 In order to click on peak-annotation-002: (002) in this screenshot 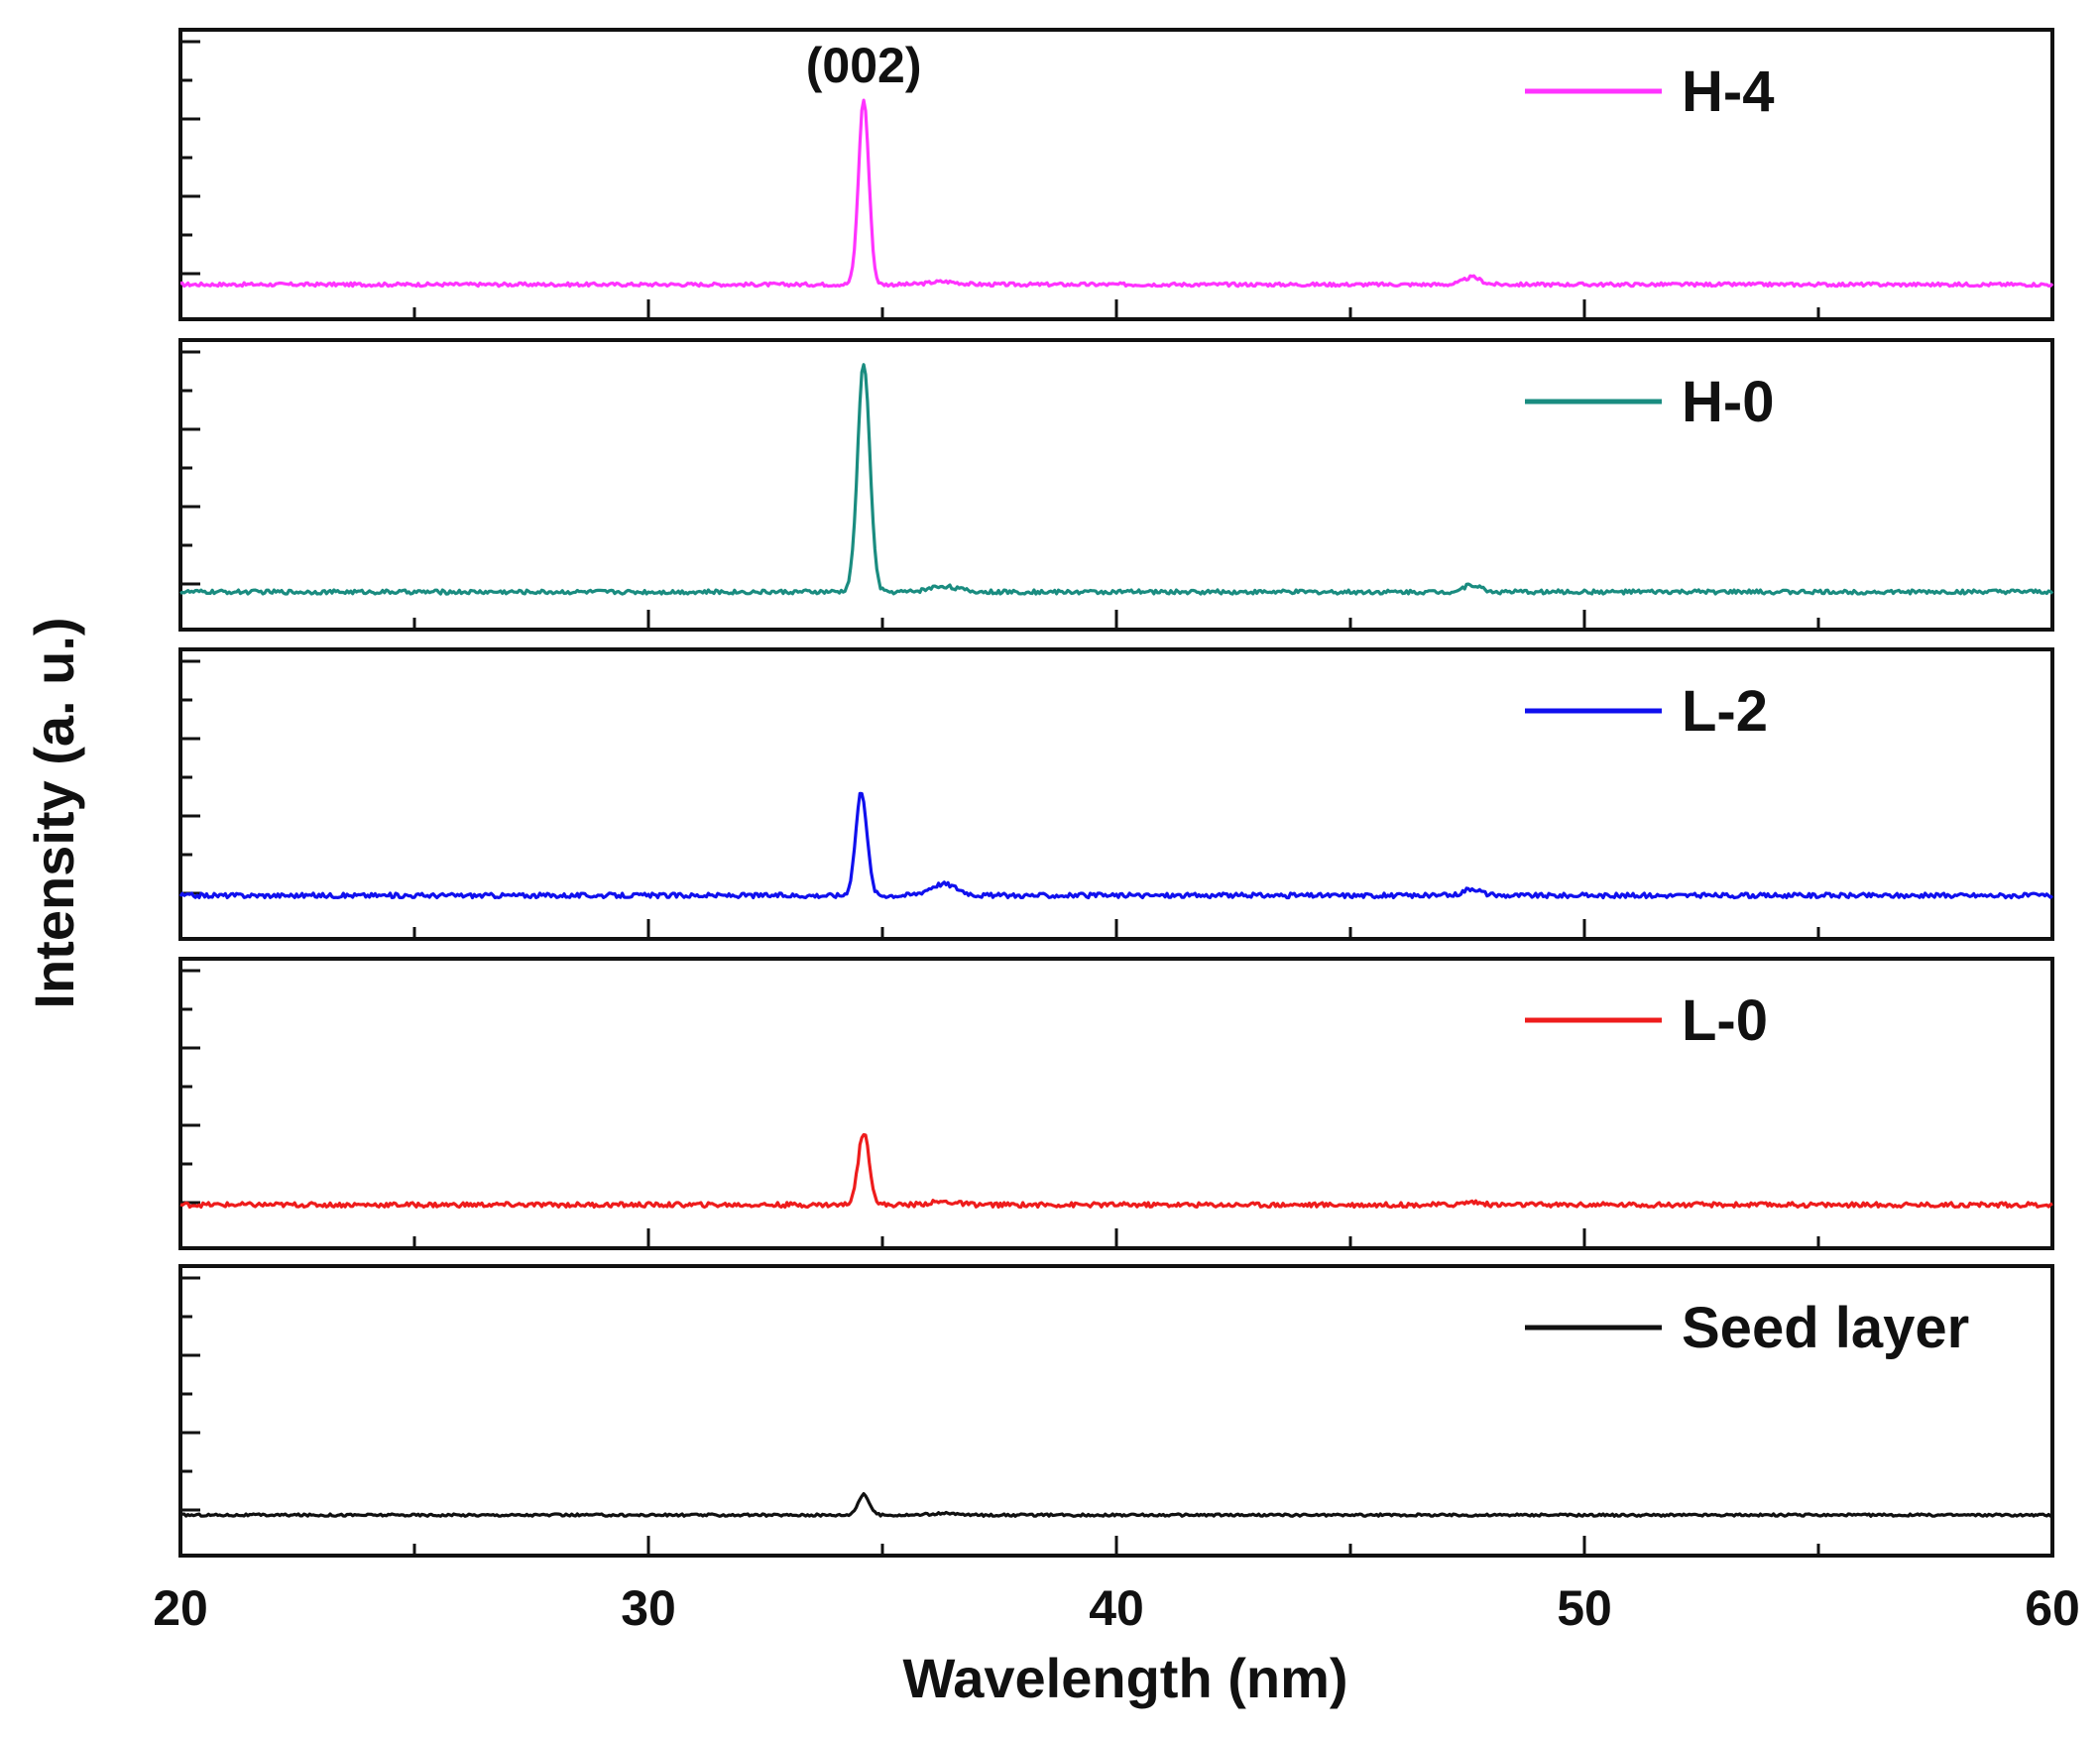, I will do `click(864, 65)`.